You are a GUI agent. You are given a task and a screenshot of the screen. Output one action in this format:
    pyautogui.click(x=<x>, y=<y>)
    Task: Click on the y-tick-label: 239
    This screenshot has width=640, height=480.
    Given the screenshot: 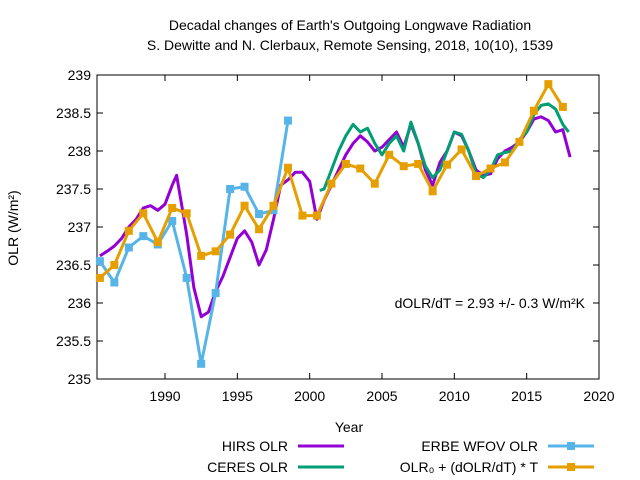 What is the action you would take?
    pyautogui.click(x=80, y=75)
    